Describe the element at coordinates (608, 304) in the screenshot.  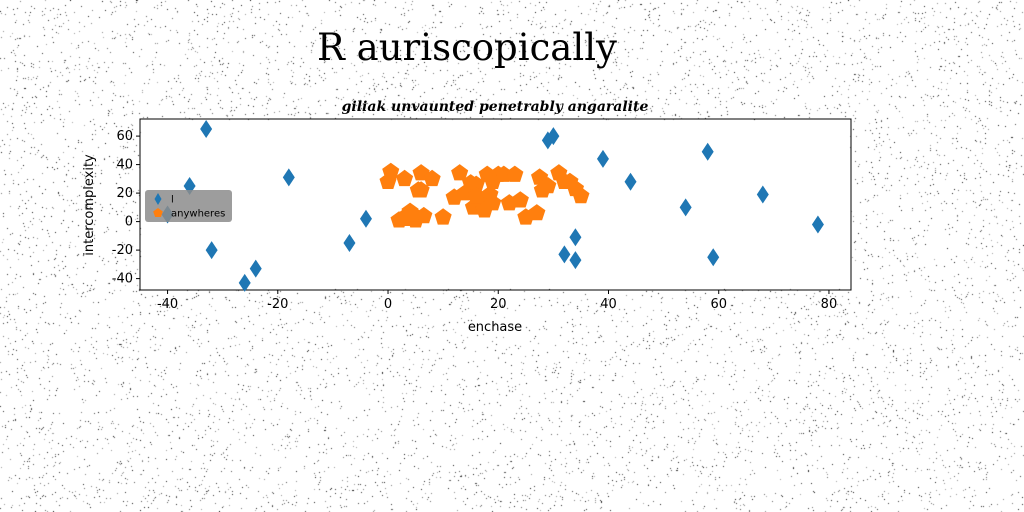
I see `x-tick-label: 40` at that location.